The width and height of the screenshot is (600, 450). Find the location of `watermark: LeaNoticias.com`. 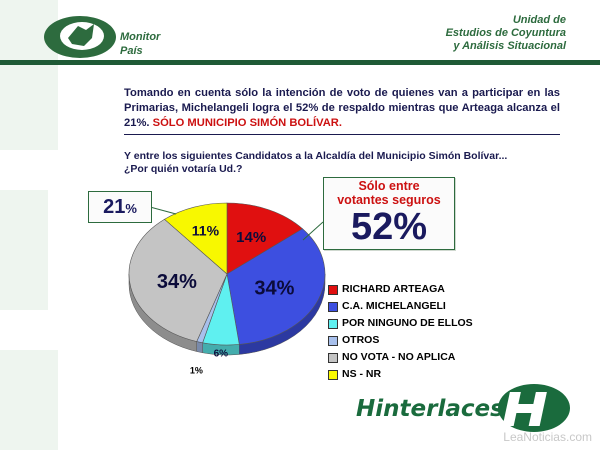

watermark: LeaNoticias.com is located at coordinates (547, 437).